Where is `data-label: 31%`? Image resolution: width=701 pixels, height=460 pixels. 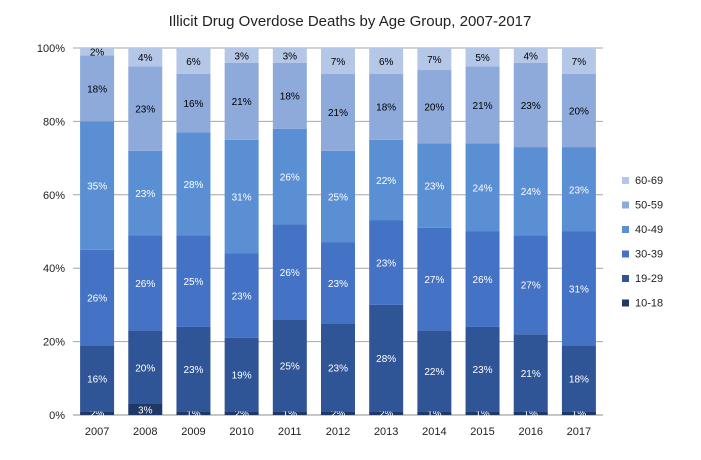 data-label: 31% is located at coordinates (242, 198).